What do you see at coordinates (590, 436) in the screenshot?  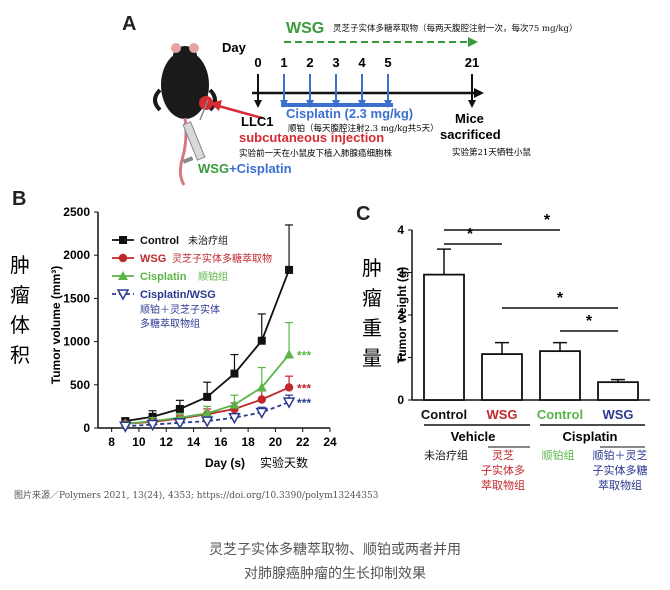 I see `c-group-label: Cisplatin` at bounding box center [590, 436].